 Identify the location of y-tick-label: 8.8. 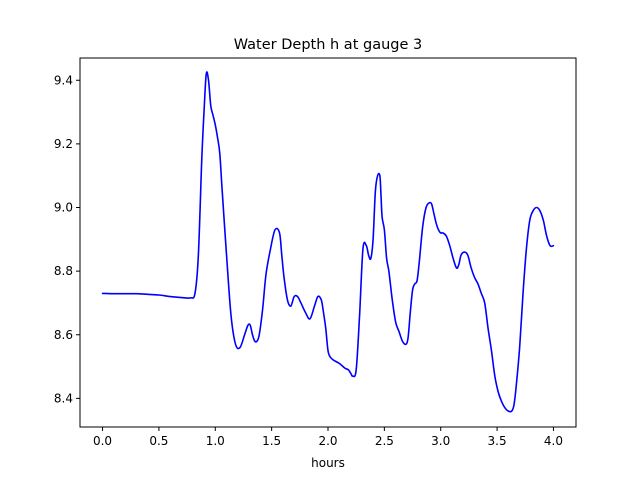
(63, 271).